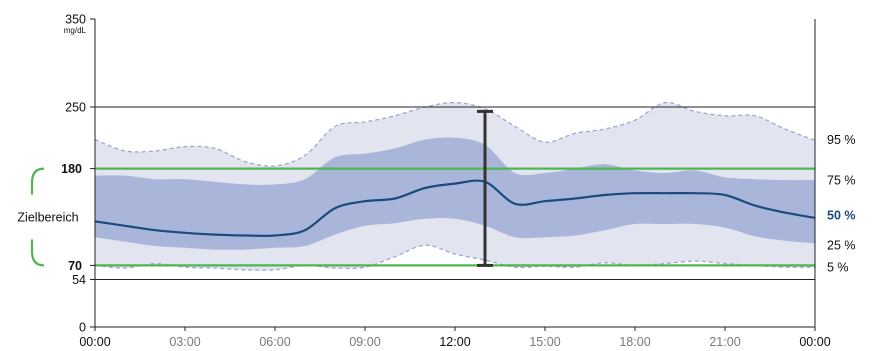  I want to click on bracket-top, so click(37, 181).